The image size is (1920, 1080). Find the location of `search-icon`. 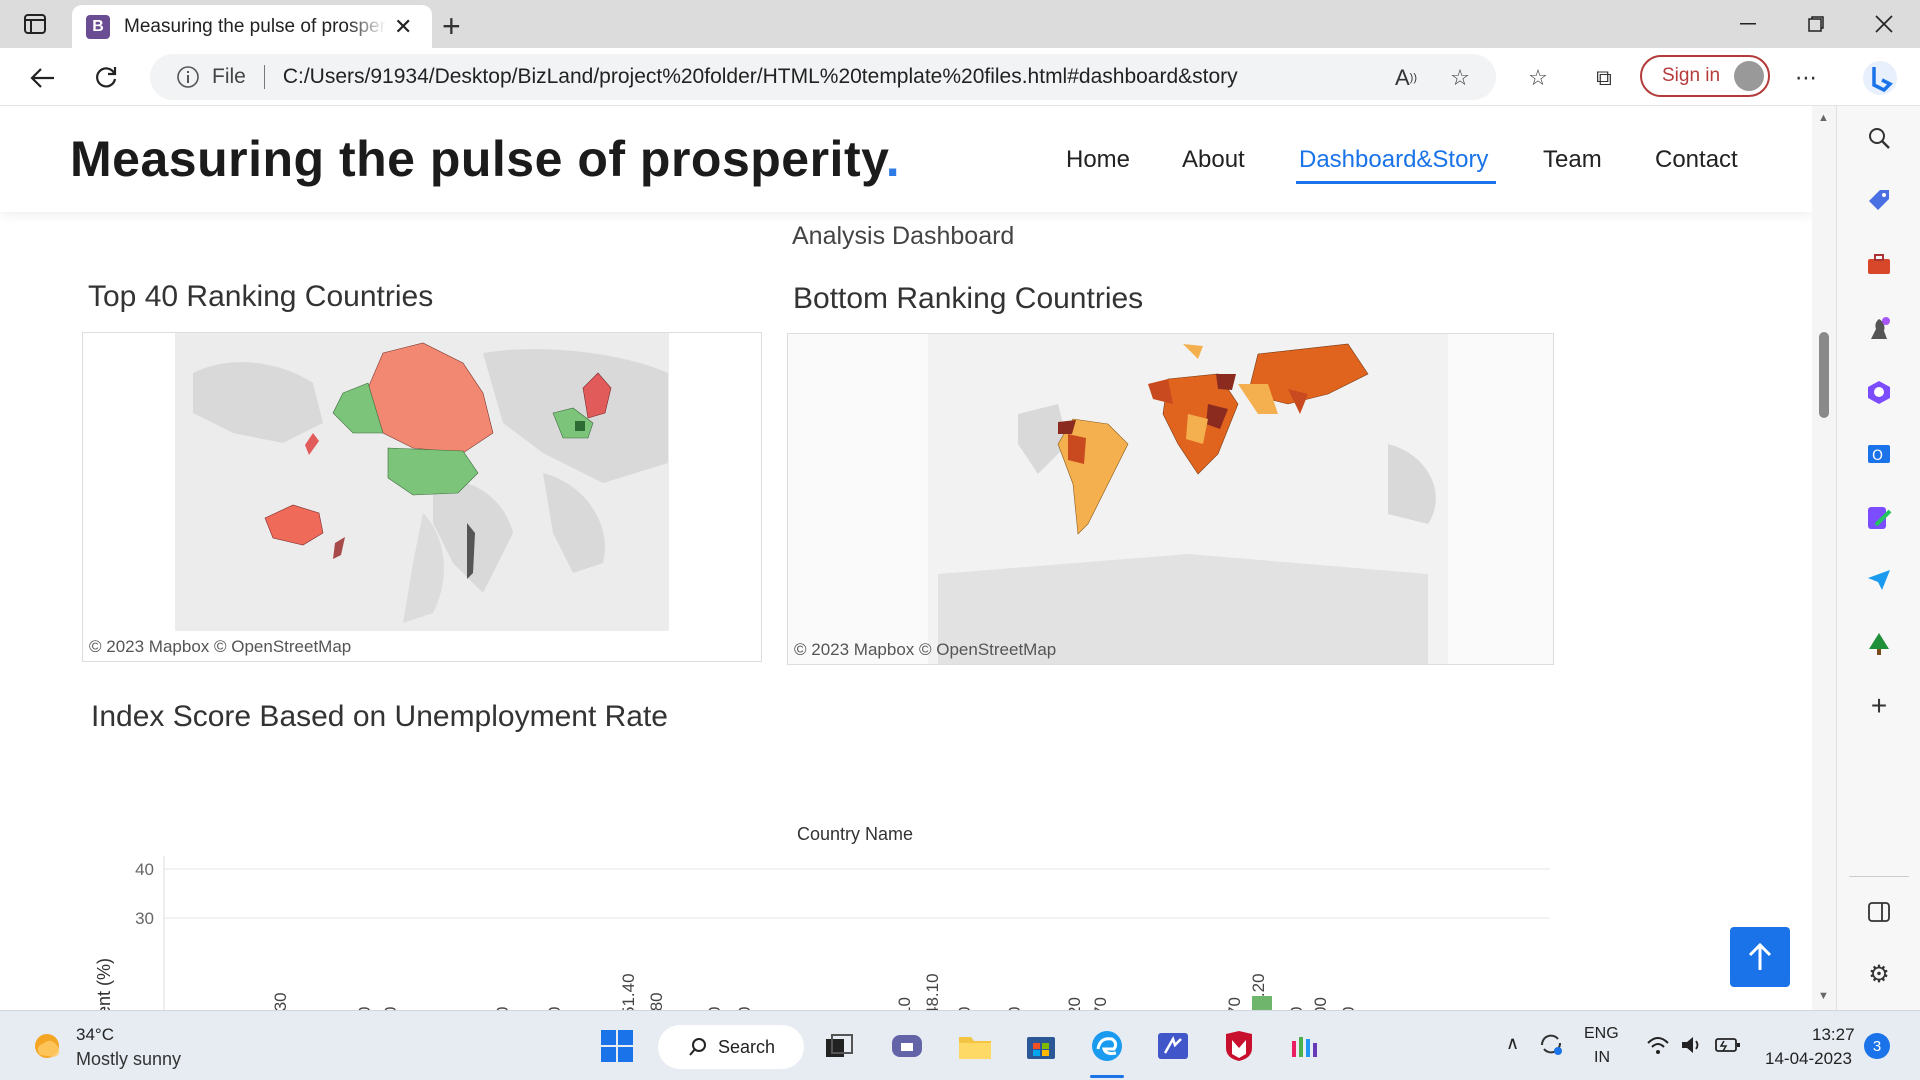

search-icon is located at coordinates (697, 1047).